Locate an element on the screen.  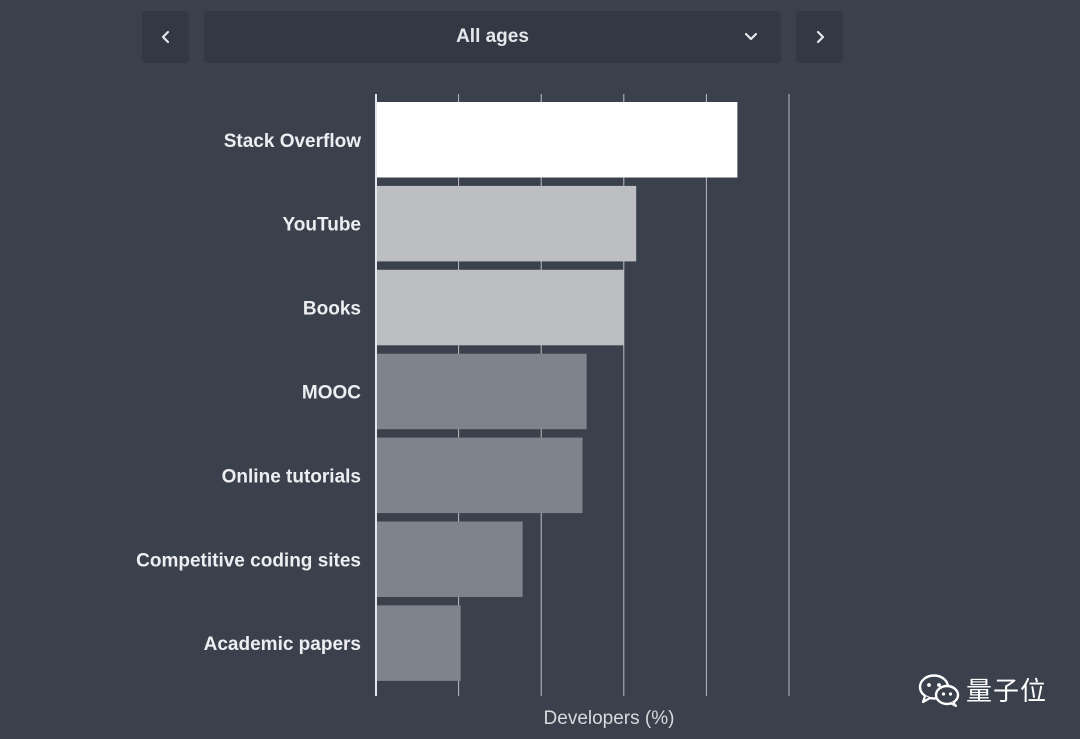
bar-online-tutorials is located at coordinates (480, 475).